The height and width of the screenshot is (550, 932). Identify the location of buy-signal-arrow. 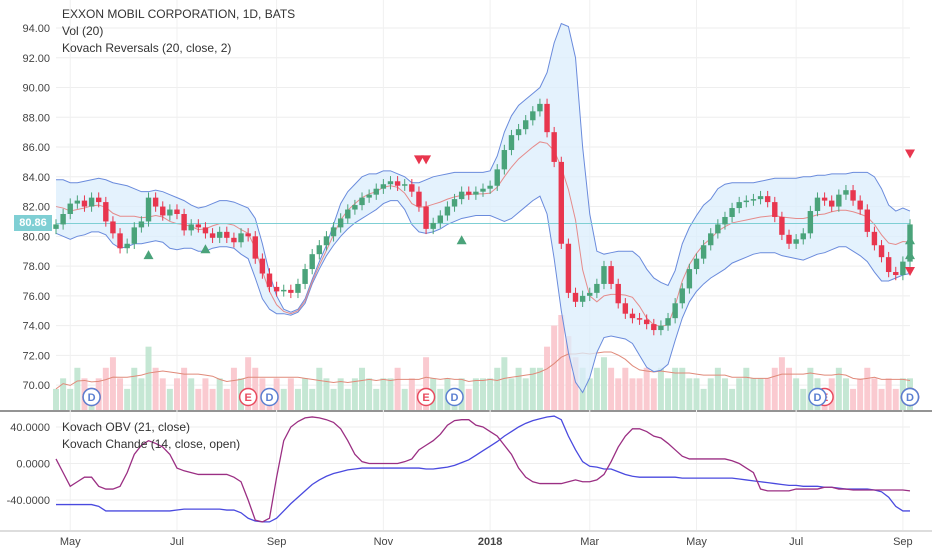
(910, 255).